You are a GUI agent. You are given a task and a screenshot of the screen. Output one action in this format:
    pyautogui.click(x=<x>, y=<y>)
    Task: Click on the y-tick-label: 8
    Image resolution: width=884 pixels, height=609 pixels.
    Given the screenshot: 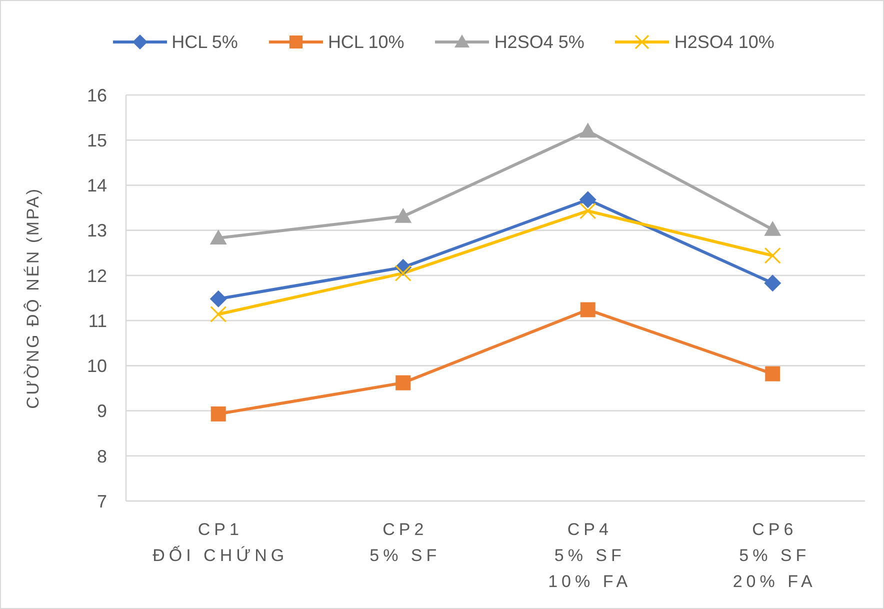 What is the action you would take?
    pyautogui.click(x=101, y=456)
    